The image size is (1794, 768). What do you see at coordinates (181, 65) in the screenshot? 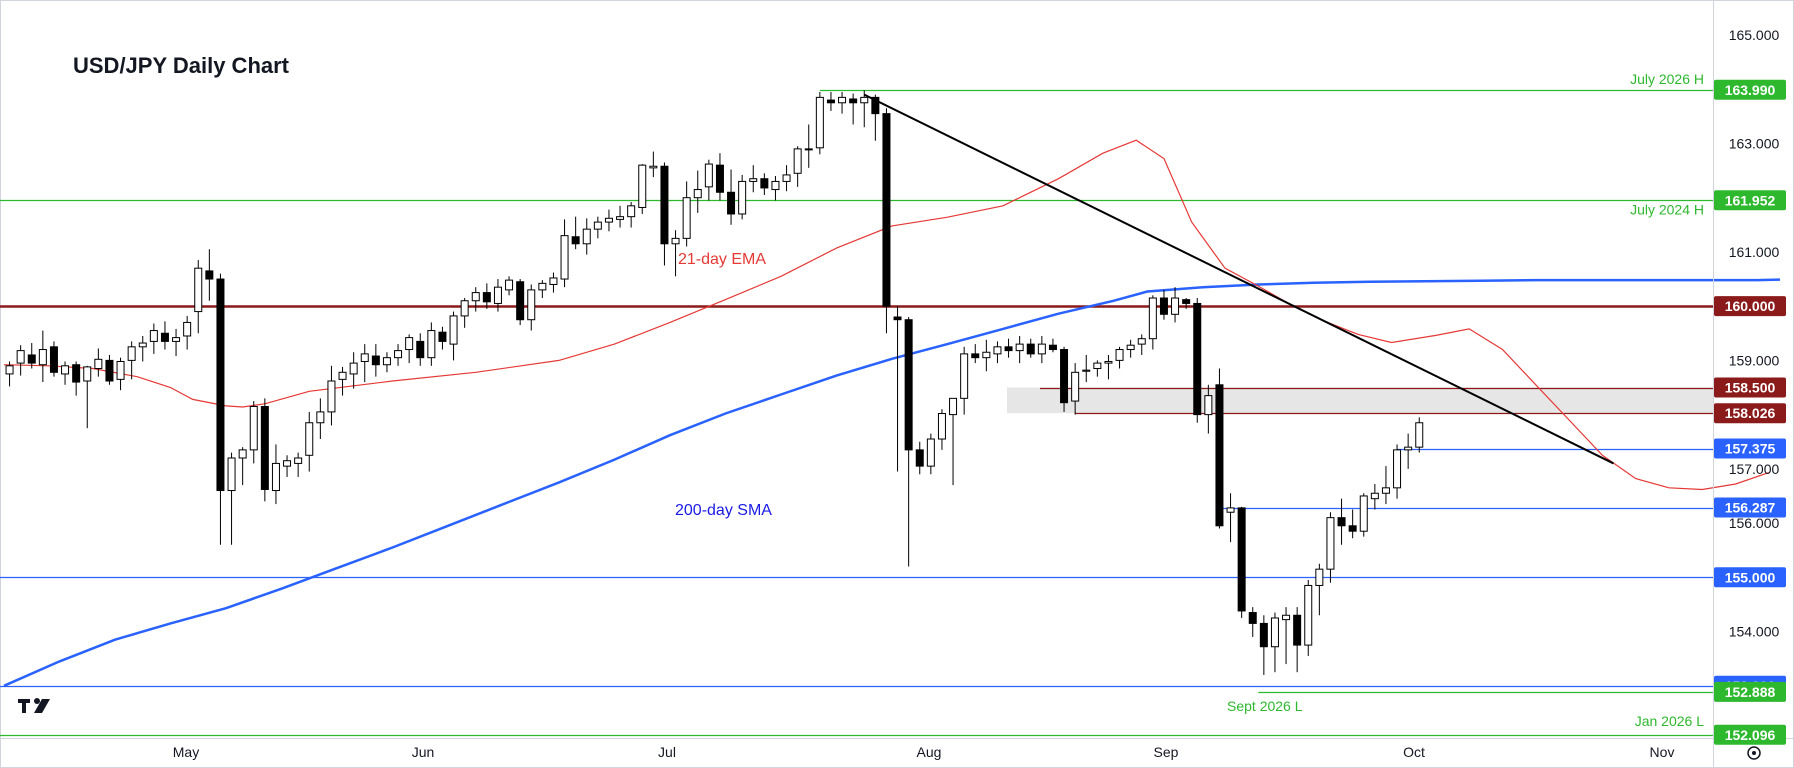
I see `chart-title: USD/JPY Daily Chart` at bounding box center [181, 65].